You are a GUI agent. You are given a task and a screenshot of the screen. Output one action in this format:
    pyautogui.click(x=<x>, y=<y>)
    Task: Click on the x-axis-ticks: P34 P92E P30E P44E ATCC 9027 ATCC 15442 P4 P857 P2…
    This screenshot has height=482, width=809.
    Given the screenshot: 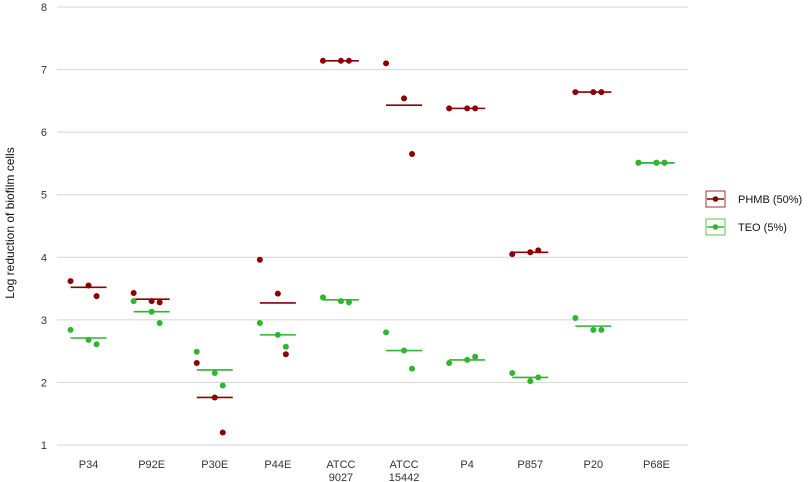 What is the action you would take?
    pyautogui.click(x=374, y=470)
    